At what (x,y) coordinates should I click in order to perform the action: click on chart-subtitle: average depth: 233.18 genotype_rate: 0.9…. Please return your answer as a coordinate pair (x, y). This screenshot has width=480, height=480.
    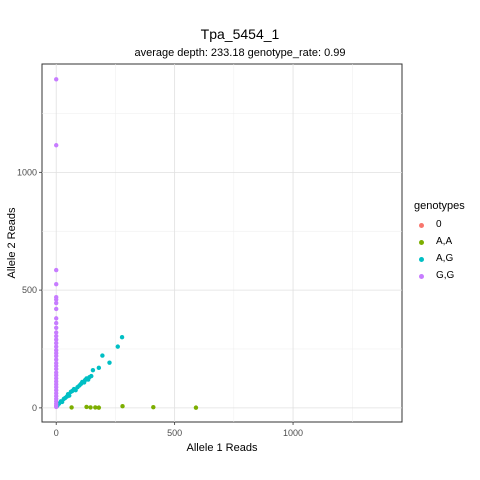
    Looking at the image, I should click on (240, 53).